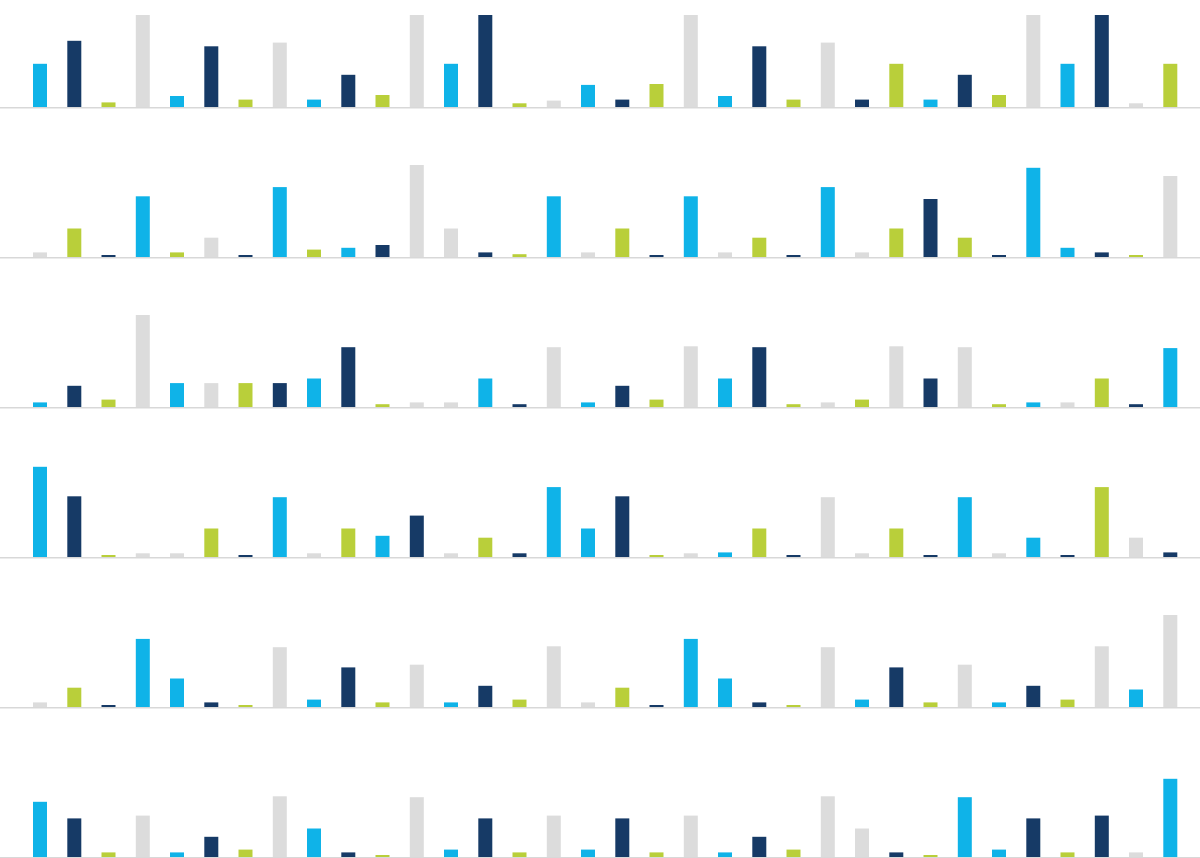  What do you see at coordinates (600, 408) in the screenshot?
I see `panel-3-baseline` at bounding box center [600, 408].